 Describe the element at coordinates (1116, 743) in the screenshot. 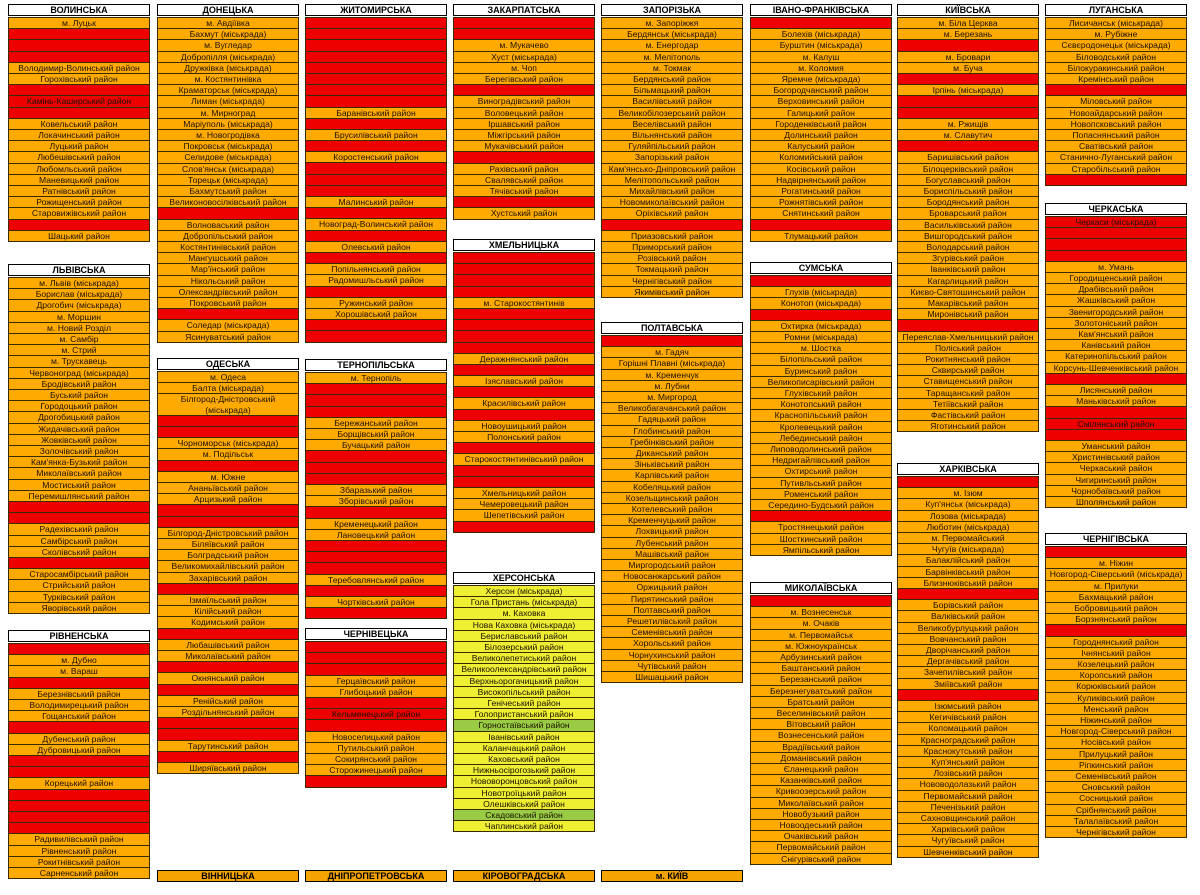

I see `district-row: Носівський район` at that location.